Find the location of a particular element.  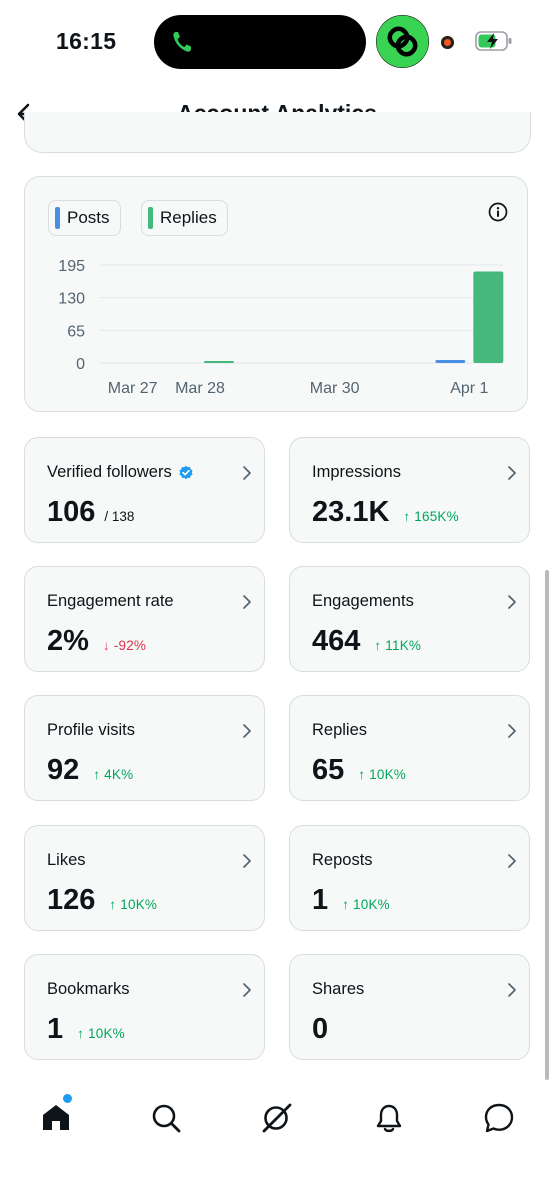

metric-label-text: Shares is located at coordinates (338, 989).